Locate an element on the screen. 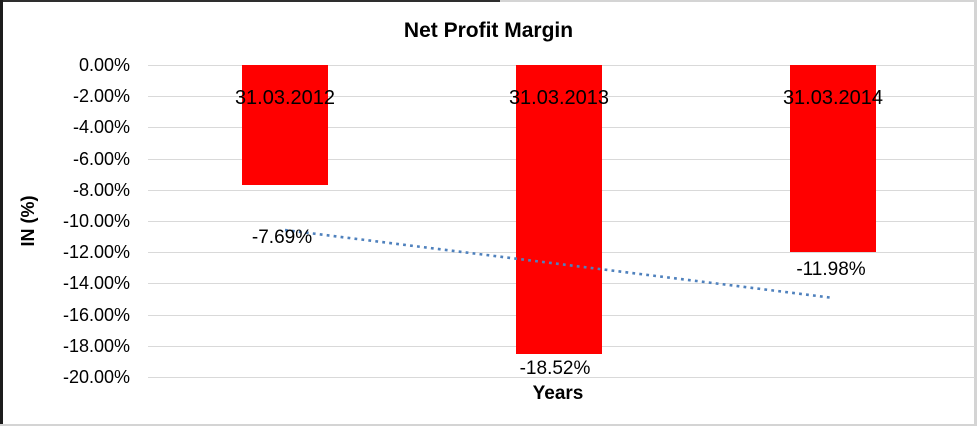 This screenshot has height=426, width=977. category-label: 31.03.2013 is located at coordinates (559, 98).